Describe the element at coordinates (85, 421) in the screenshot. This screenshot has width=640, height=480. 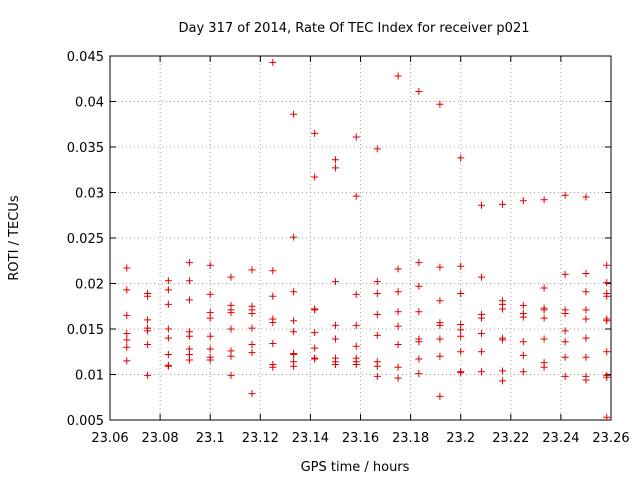
I see `y-tick-label: 0.005` at that location.